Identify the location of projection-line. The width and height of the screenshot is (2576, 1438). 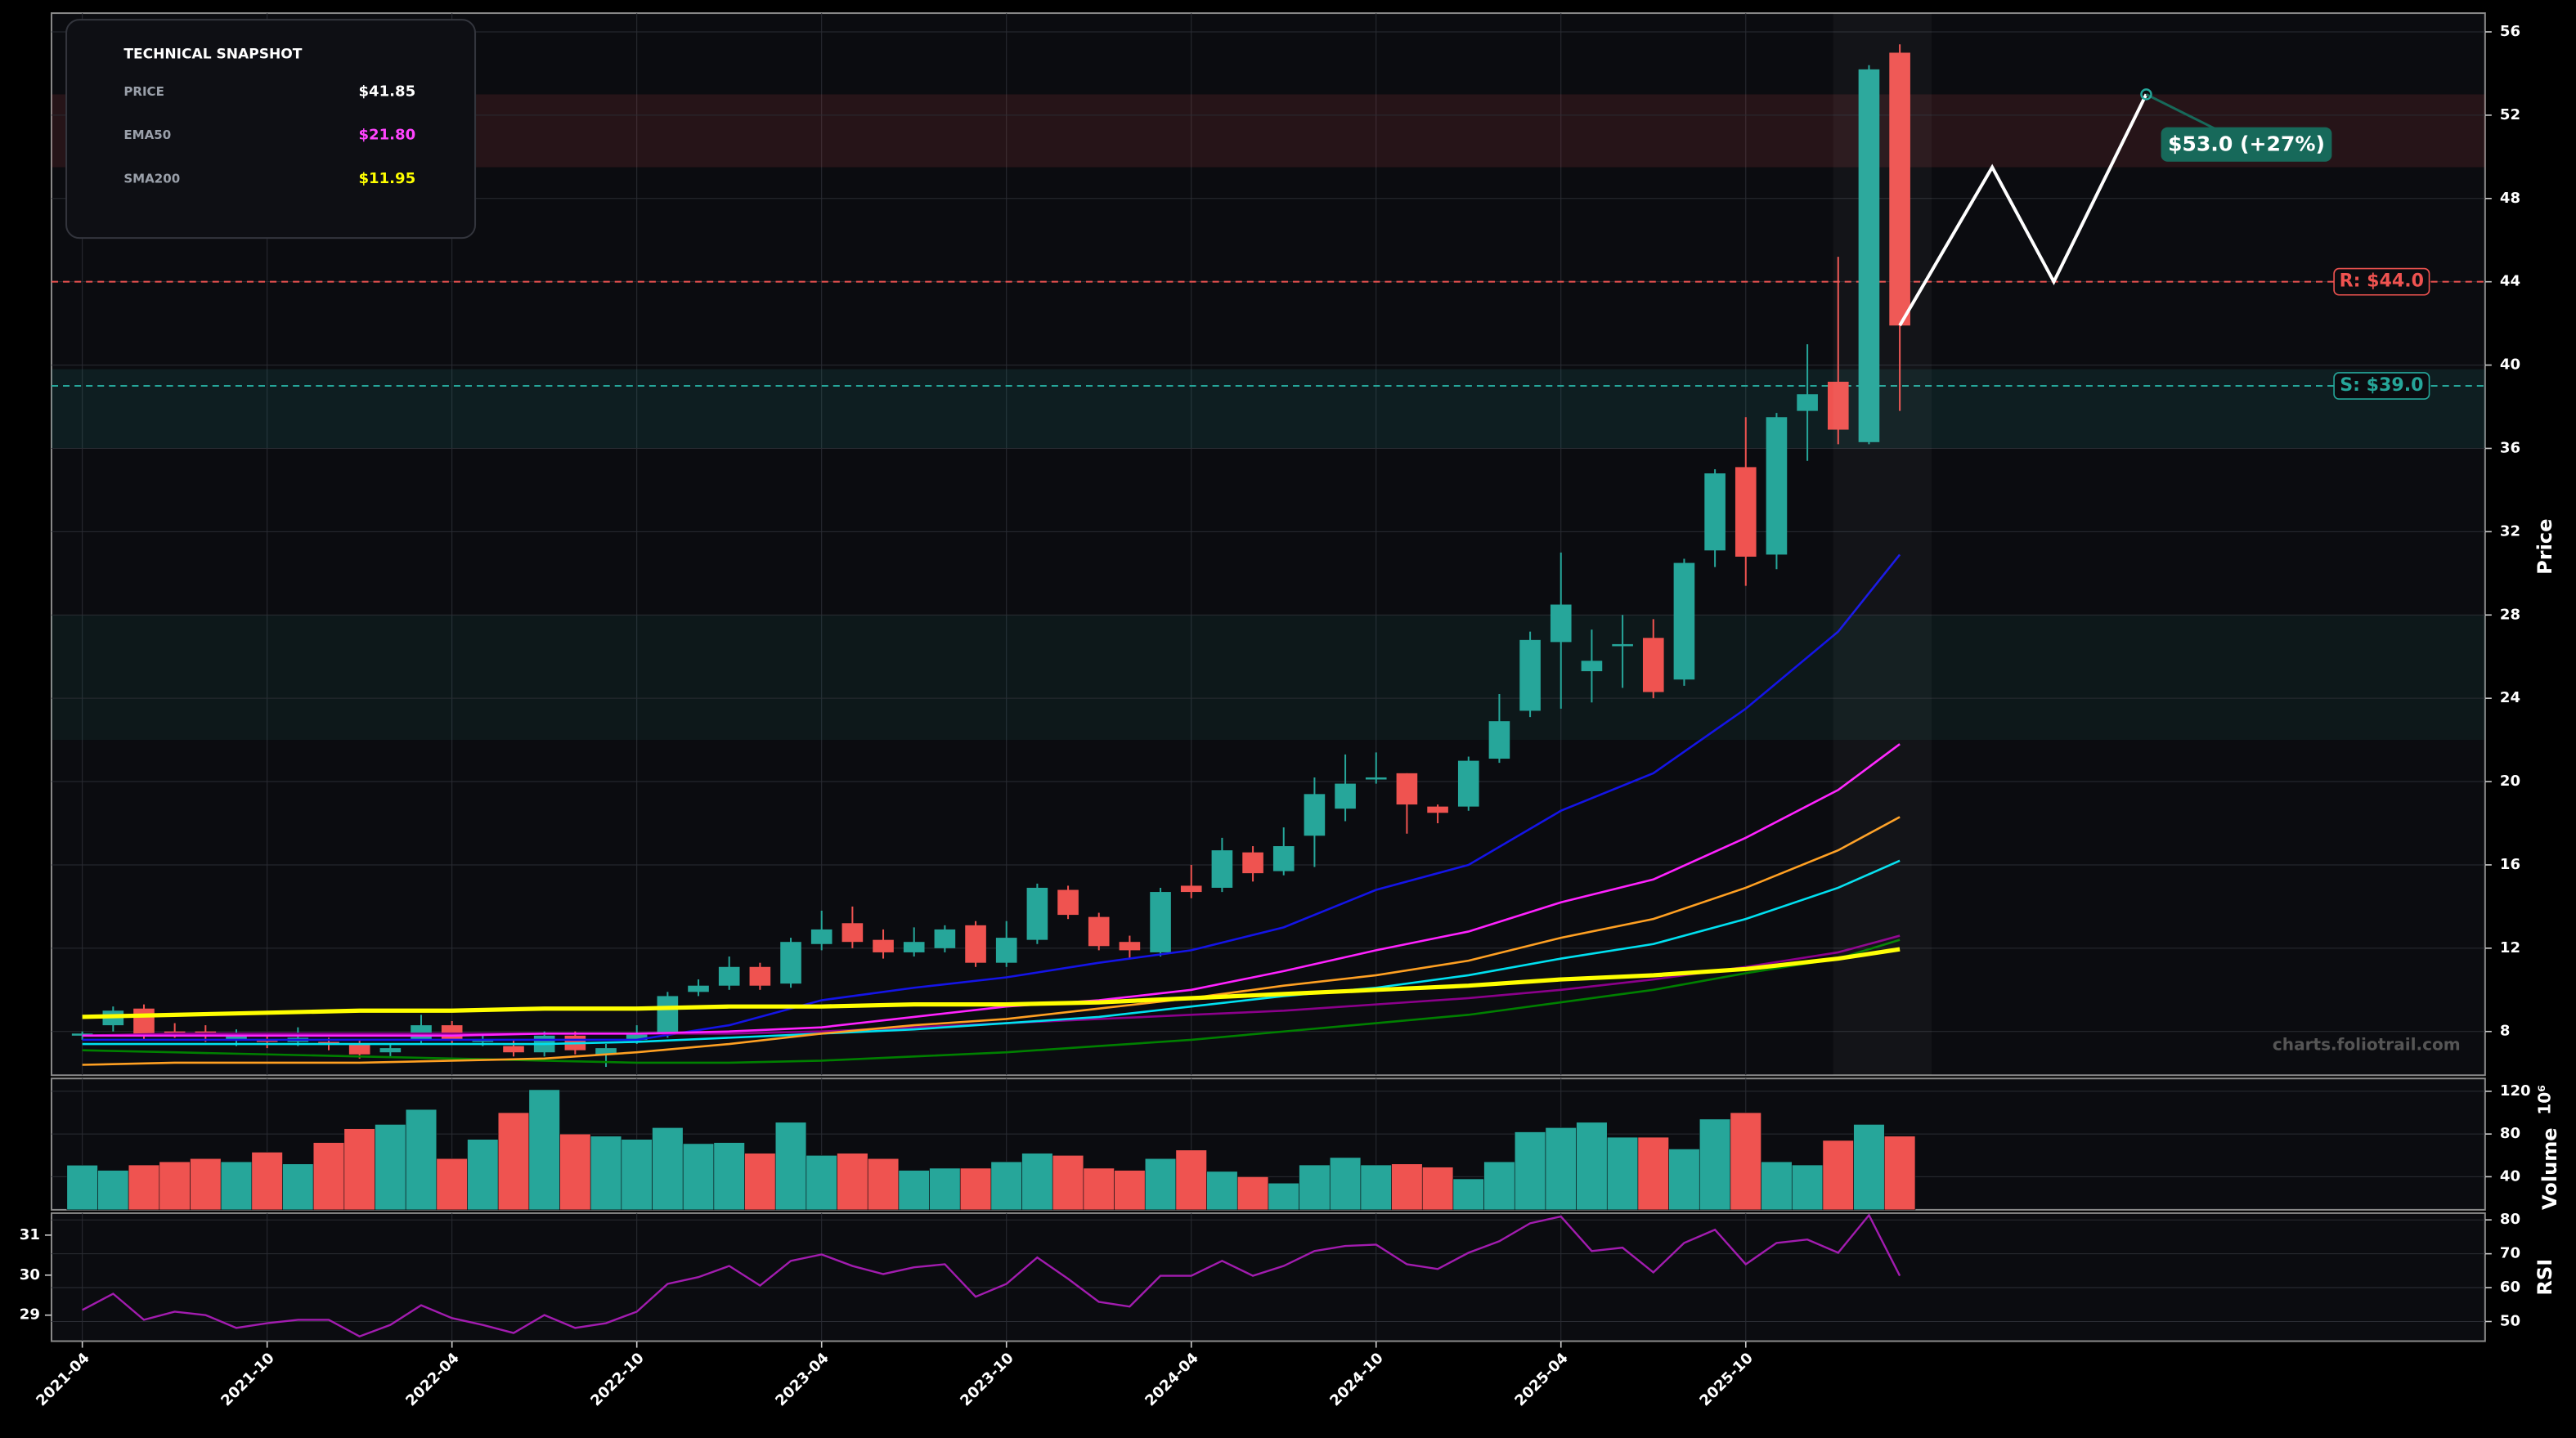
(2023, 210).